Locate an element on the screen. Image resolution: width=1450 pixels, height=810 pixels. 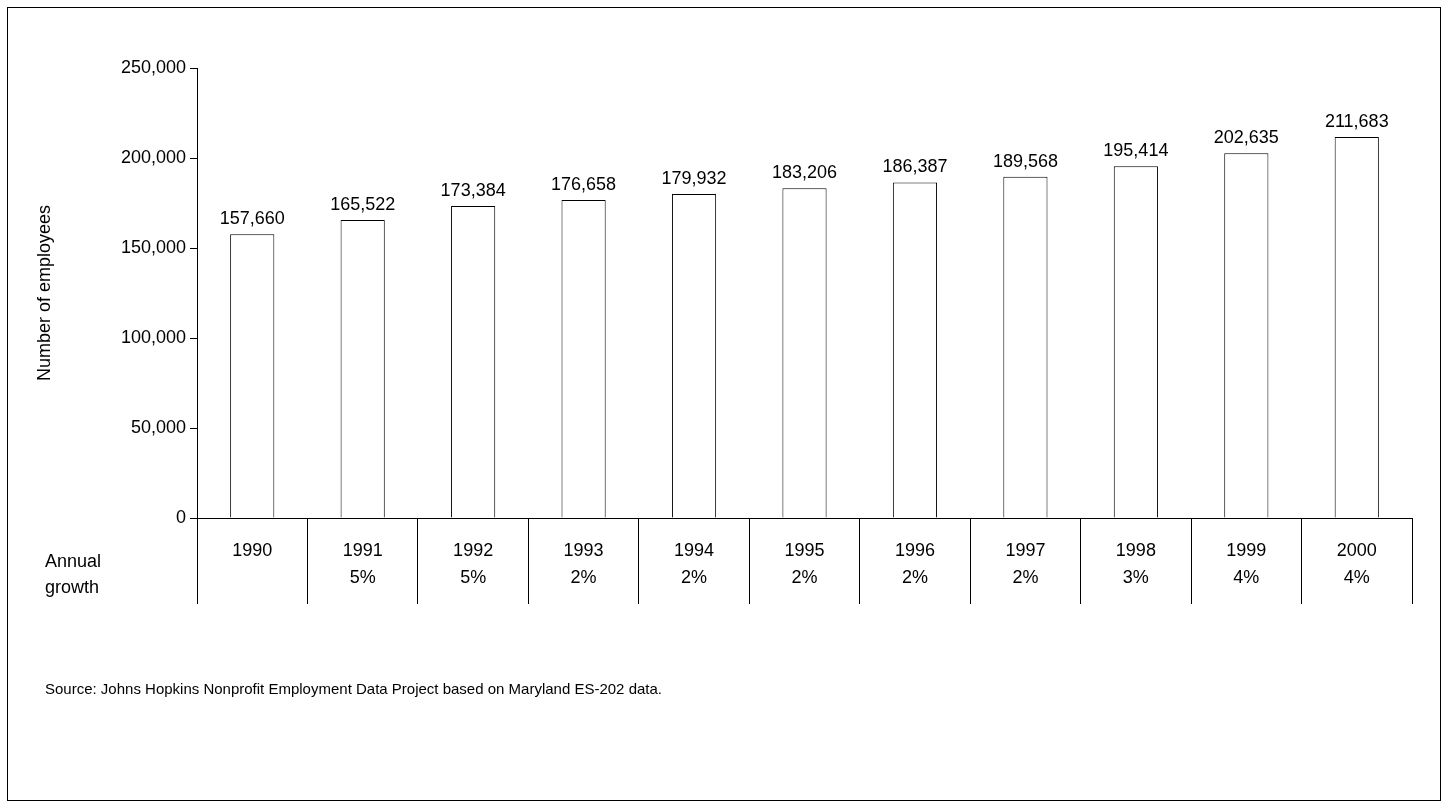
x-tick-label: 2000 is located at coordinates (1356, 549).